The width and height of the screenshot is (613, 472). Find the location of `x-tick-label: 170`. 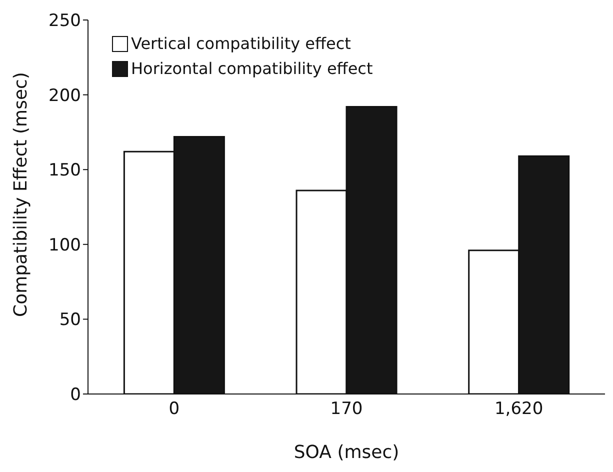

x-tick-label: 170 is located at coordinates (346, 409).